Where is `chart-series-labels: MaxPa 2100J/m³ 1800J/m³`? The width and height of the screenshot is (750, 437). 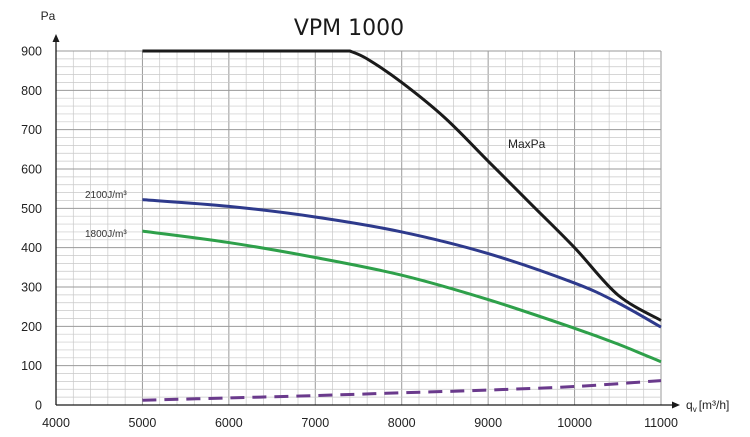
chart-series-labels: MaxPa 2100J/m³ 1800J/m³ is located at coordinates (315, 188).